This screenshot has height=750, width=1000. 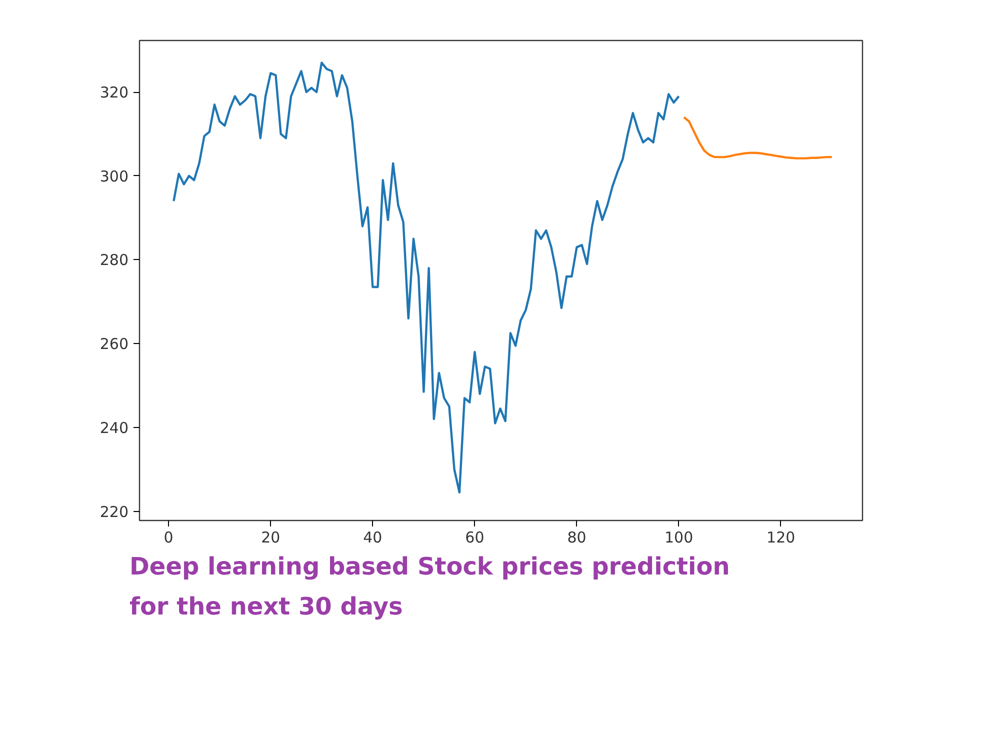 What do you see at coordinates (114, 93) in the screenshot?
I see `y-tick-label: 320` at bounding box center [114, 93].